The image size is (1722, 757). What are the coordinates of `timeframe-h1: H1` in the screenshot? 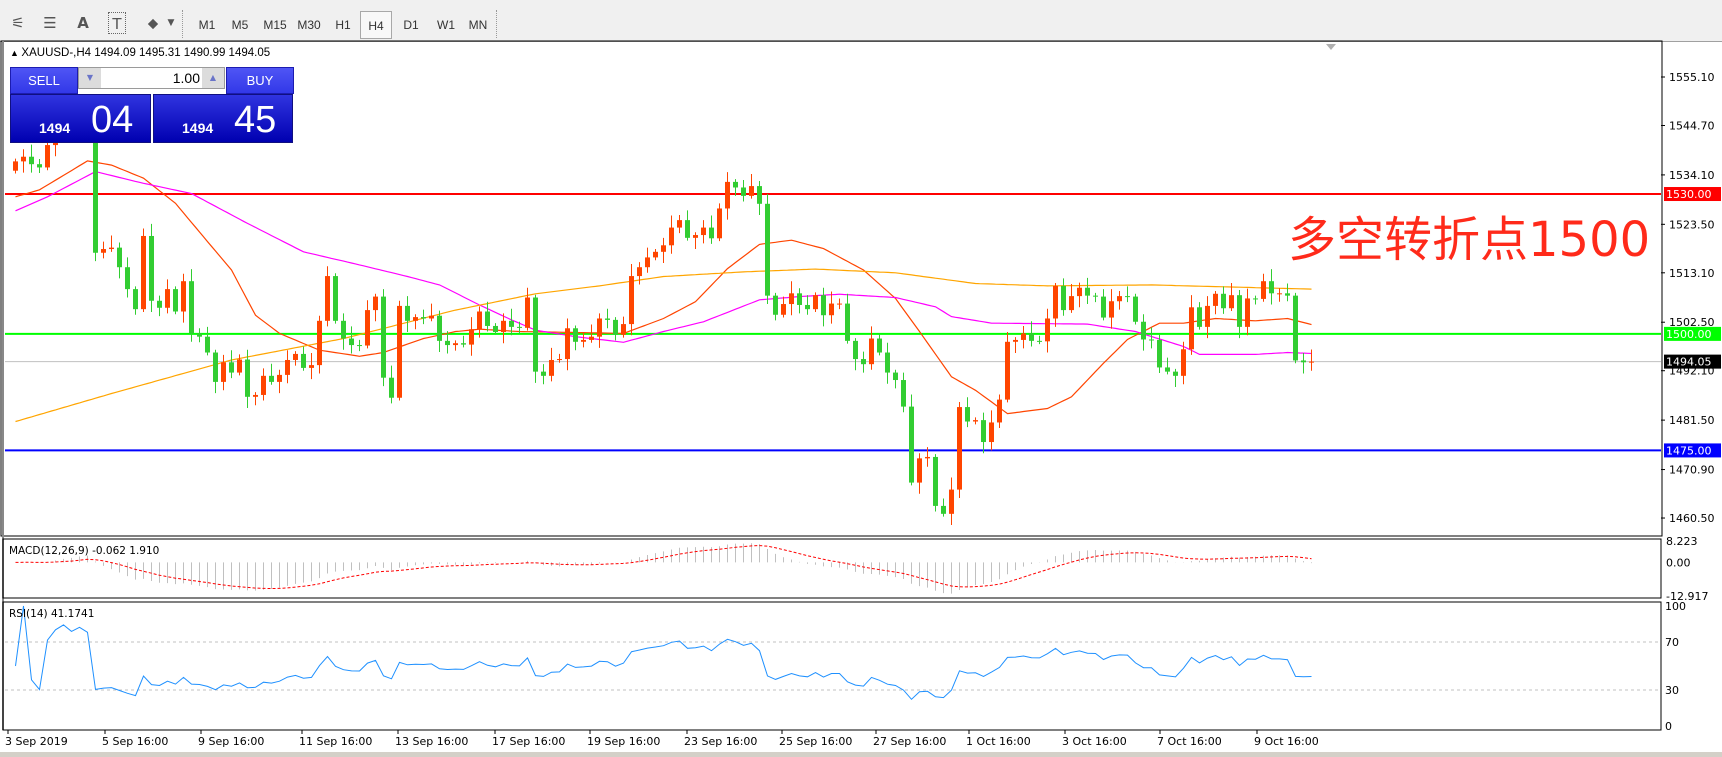 It's located at (343, 25).